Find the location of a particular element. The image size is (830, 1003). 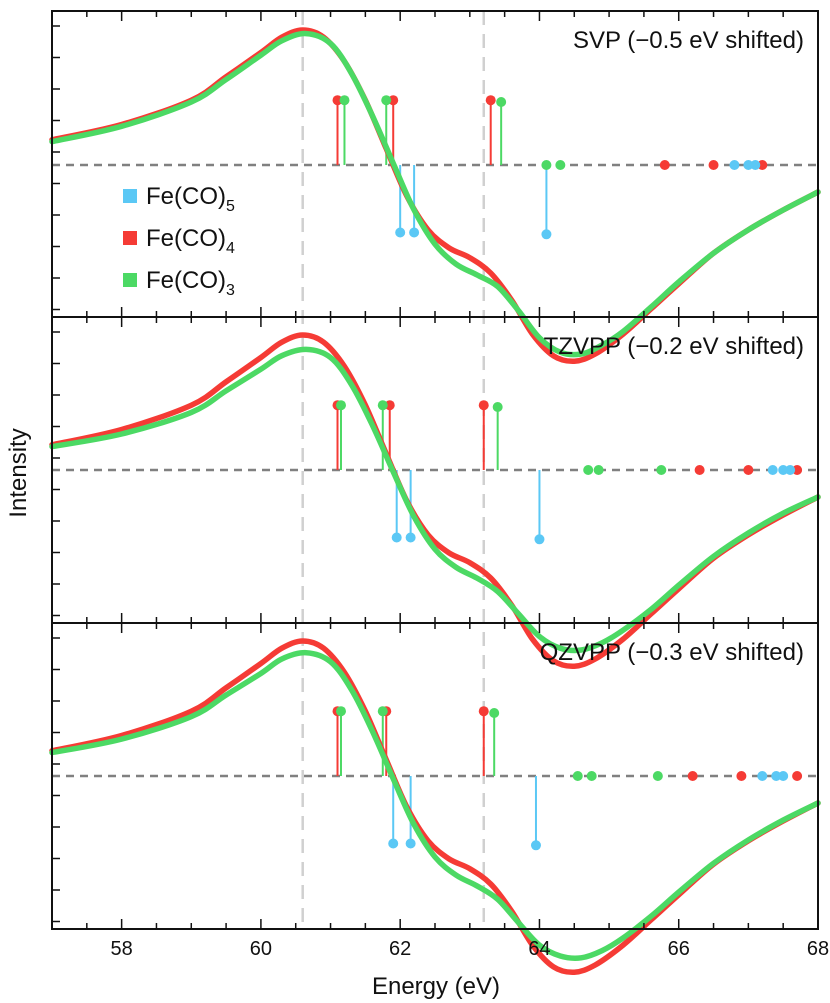

legend-item-3: Fe(CO)3 is located at coordinates (179, 283).